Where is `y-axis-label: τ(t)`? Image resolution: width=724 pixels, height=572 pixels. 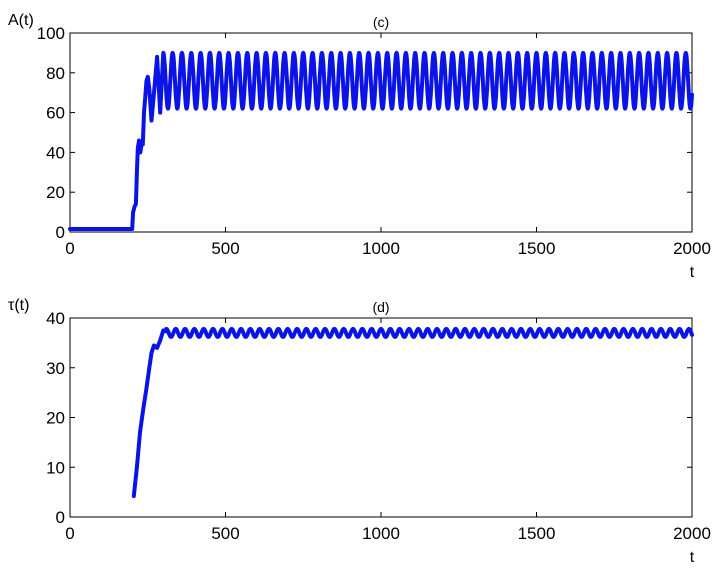
y-axis-label: τ(t) is located at coordinates (18, 305).